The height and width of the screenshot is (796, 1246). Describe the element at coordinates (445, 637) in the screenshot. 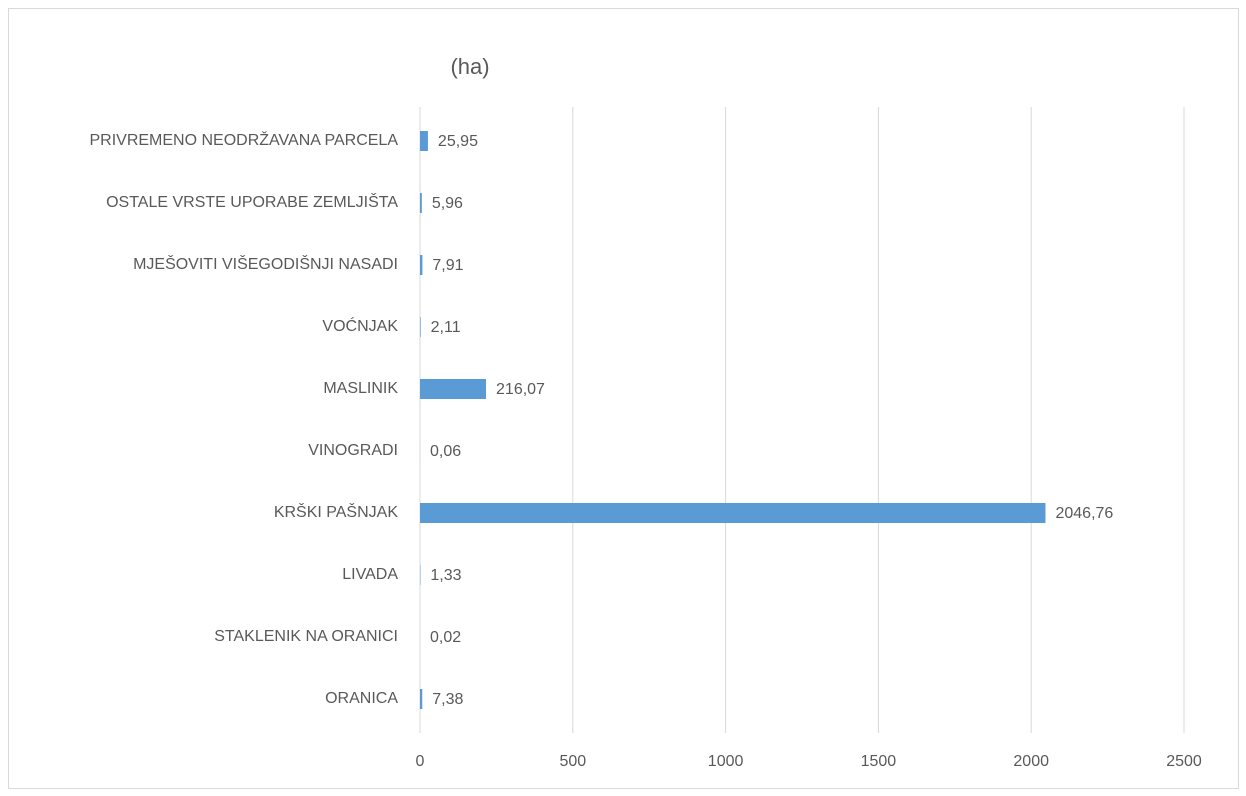

I see `data-label: 0,02` at that location.